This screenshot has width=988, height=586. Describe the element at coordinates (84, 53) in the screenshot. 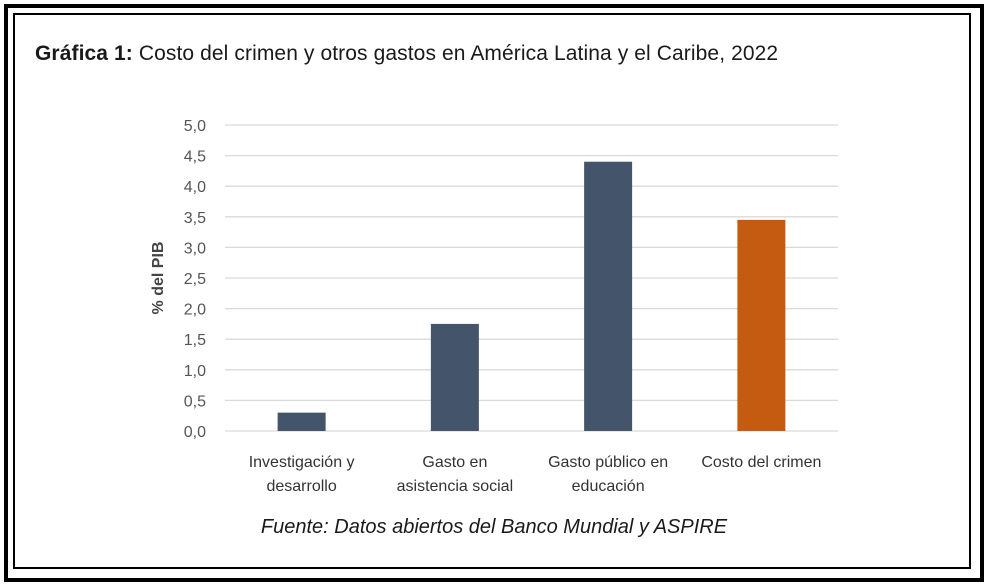

I see `title-prefix: Gráfica 1:` at that location.